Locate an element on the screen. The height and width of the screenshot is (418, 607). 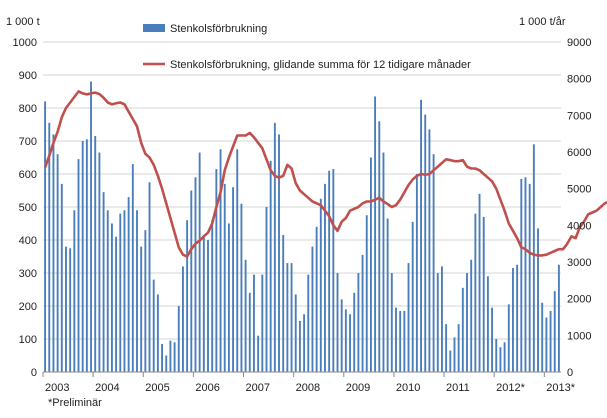
x-tick-label: 2006 is located at coordinates (207, 388).